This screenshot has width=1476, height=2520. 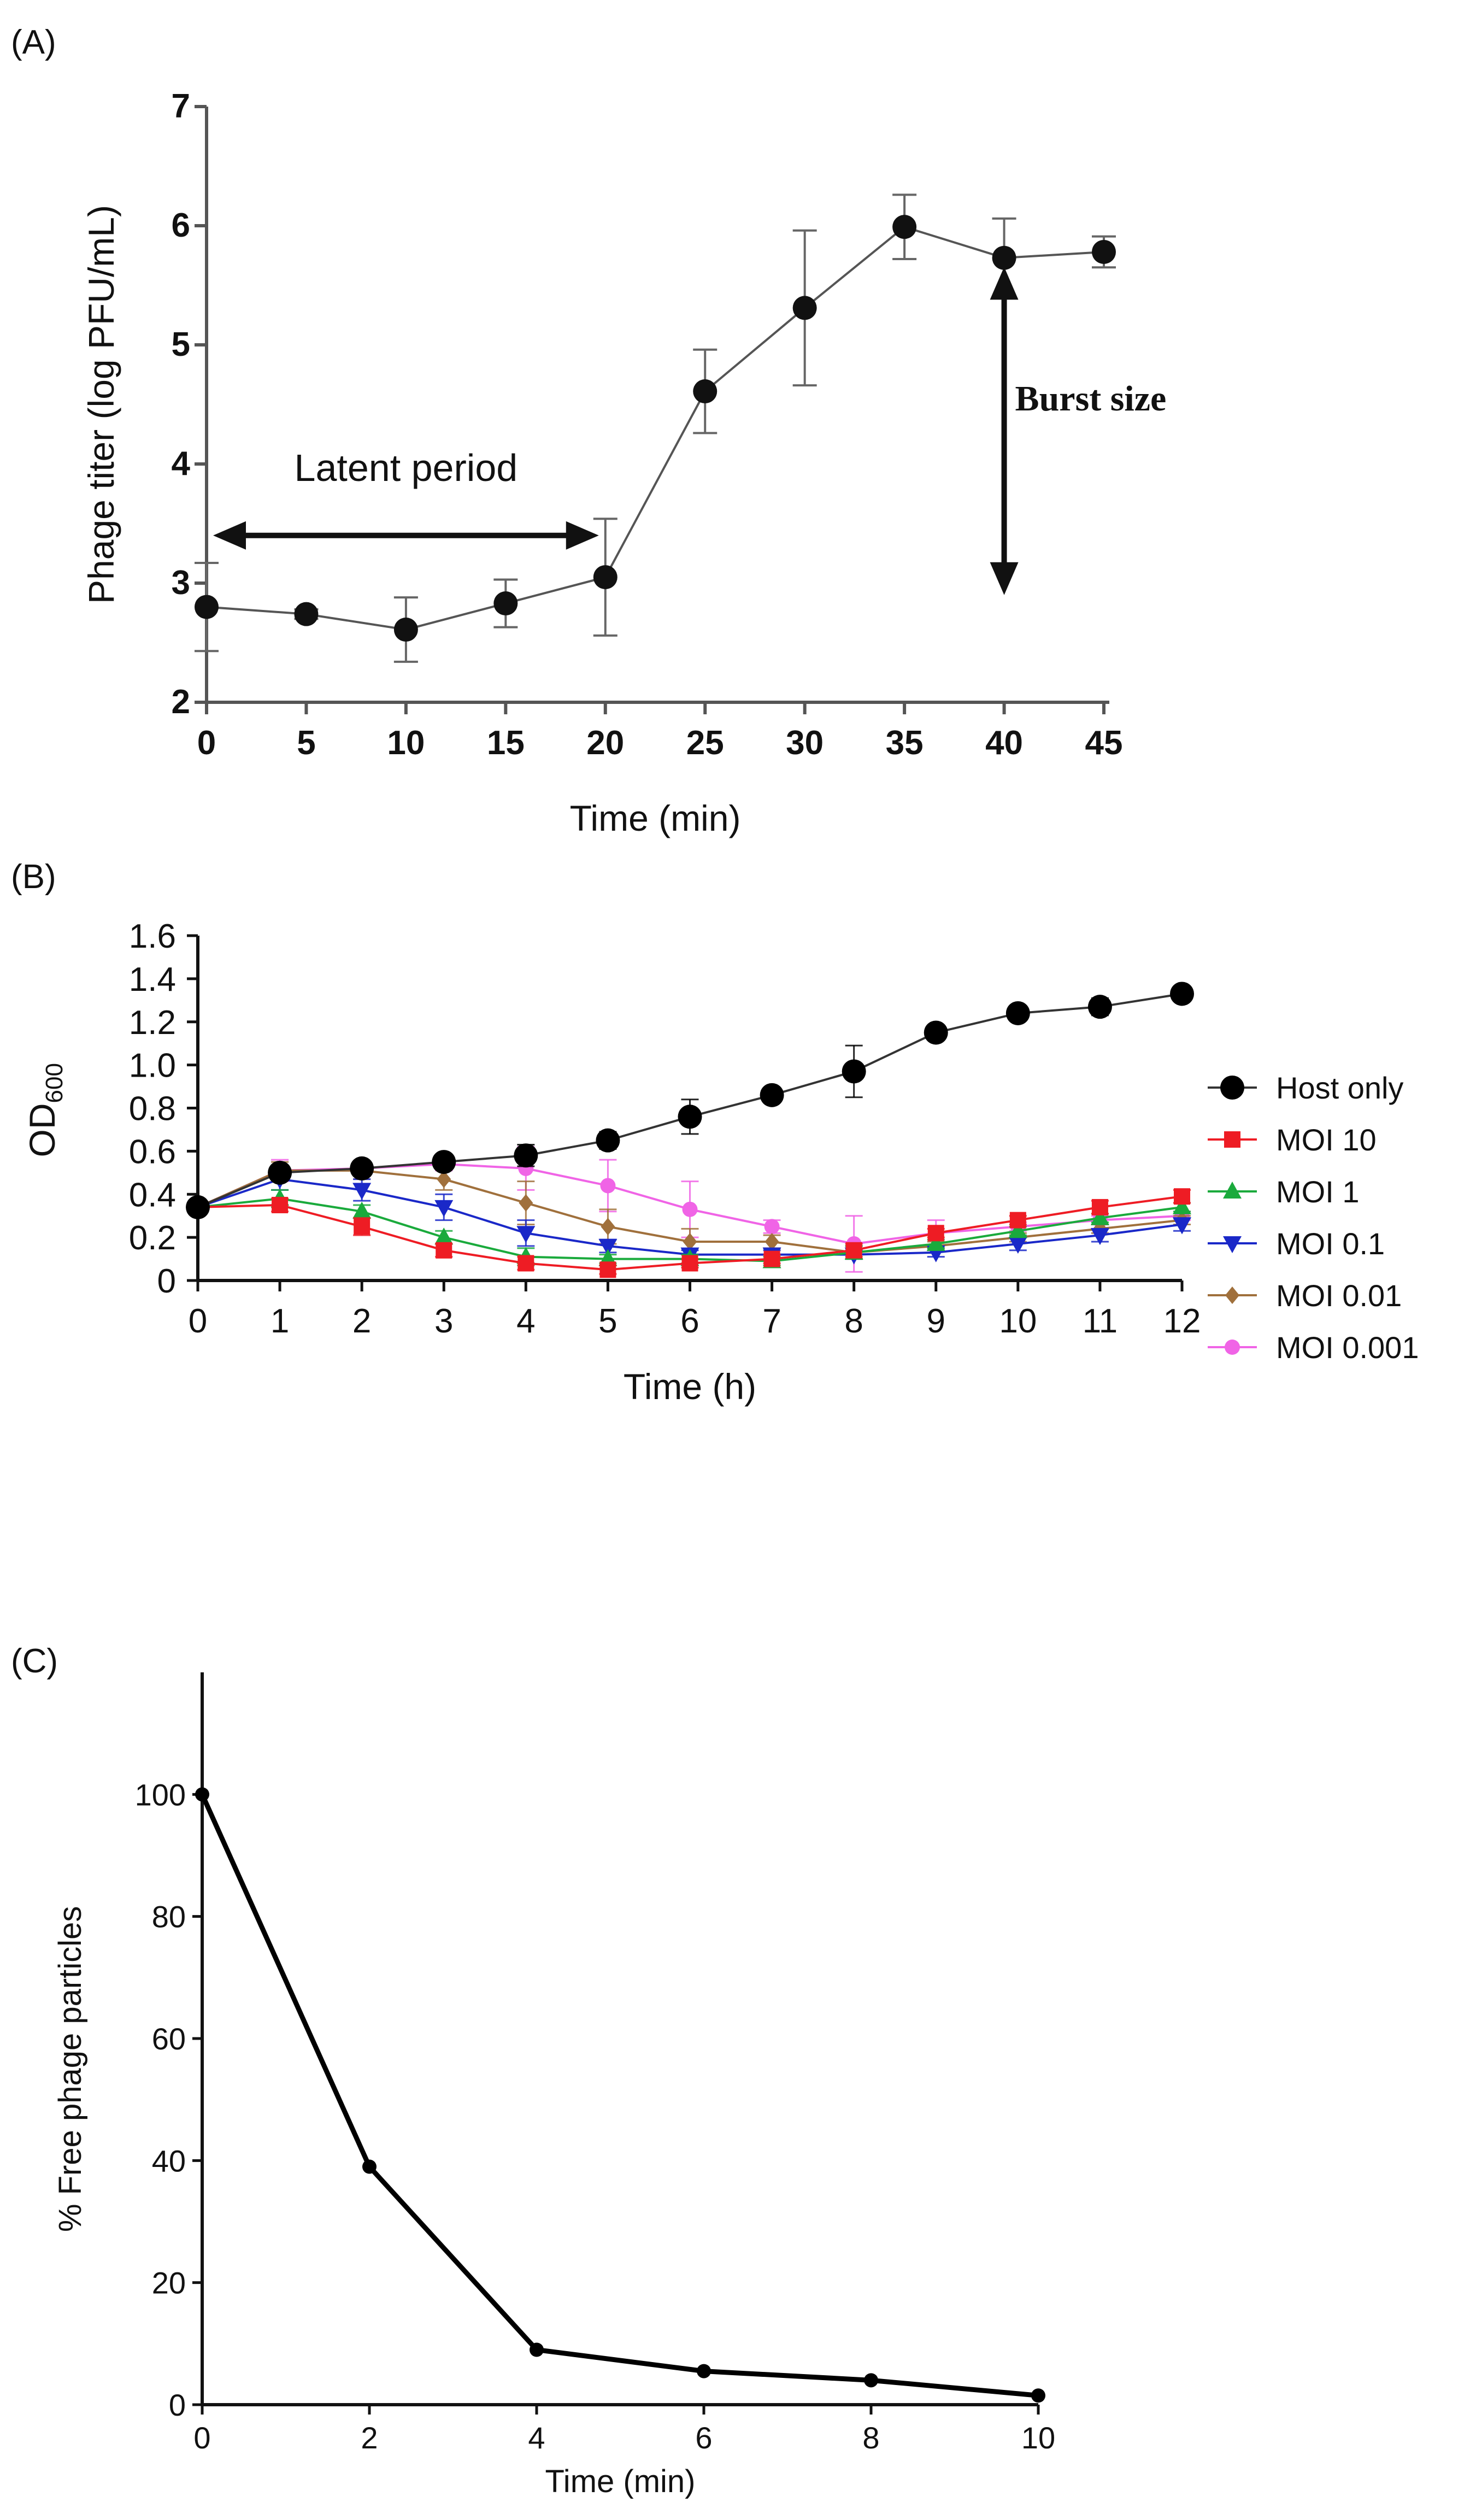 What do you see at coordinates (1339, 1088) in the screenshot?
I see `legend-label: Host only` at bounding box center [1339, 1088].